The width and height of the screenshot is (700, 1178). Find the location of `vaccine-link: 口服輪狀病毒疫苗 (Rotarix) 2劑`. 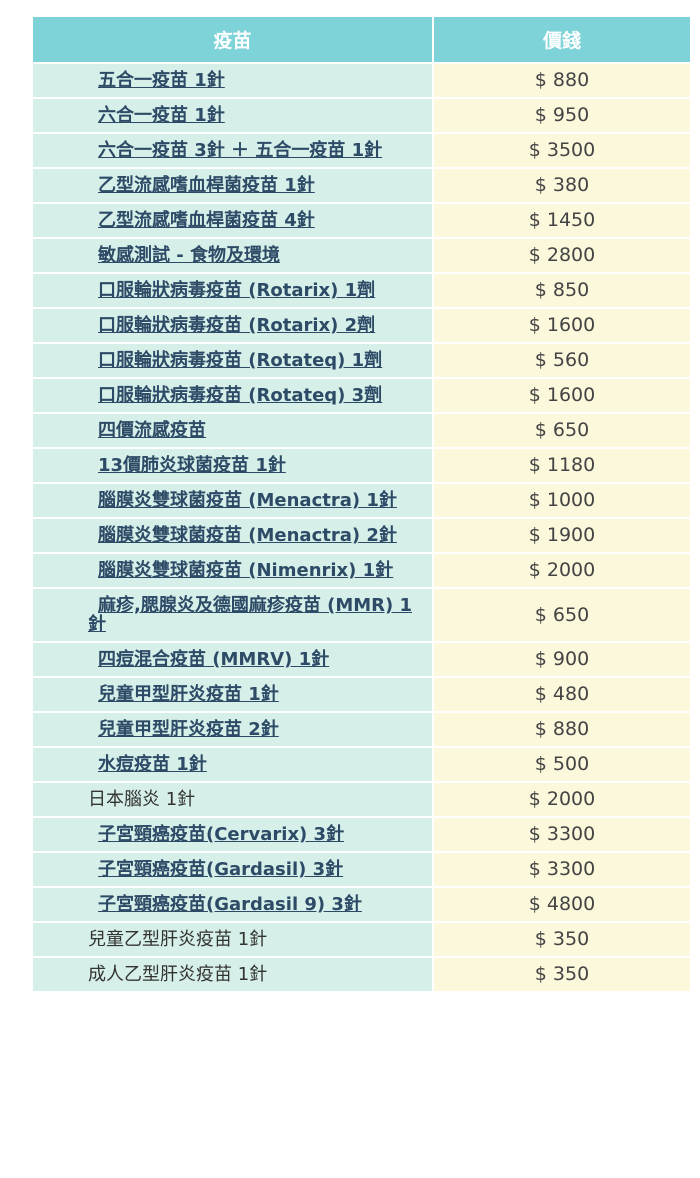

vaccine-link: 口服輪狀病毒疫苗 (Rotarix) 2劑 is located at coordinates (237, 325).